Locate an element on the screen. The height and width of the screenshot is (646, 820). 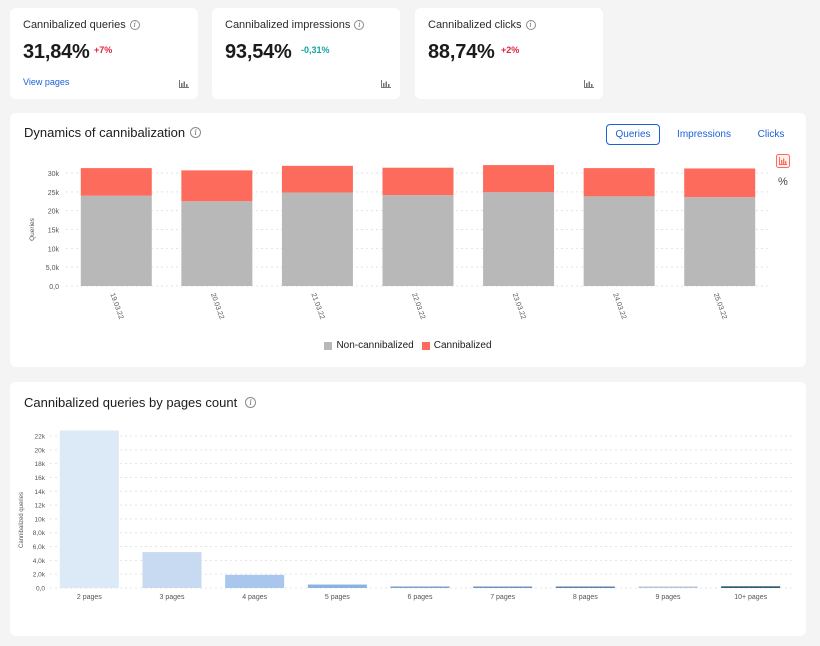
y-tick-label: 14k is located at coordinates (40, 492).